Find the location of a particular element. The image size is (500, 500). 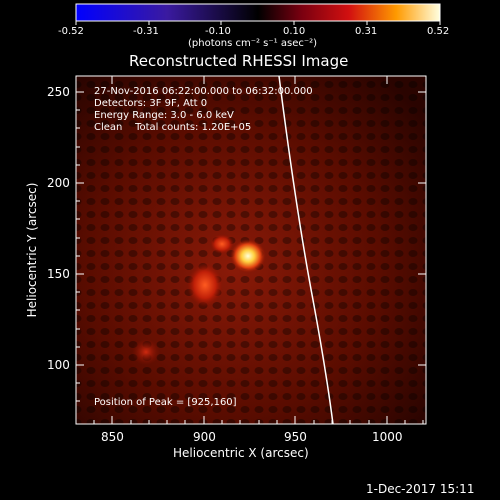

x-axis-label: Heliocentric X (arcsec) is located at coordinates (241, 453).